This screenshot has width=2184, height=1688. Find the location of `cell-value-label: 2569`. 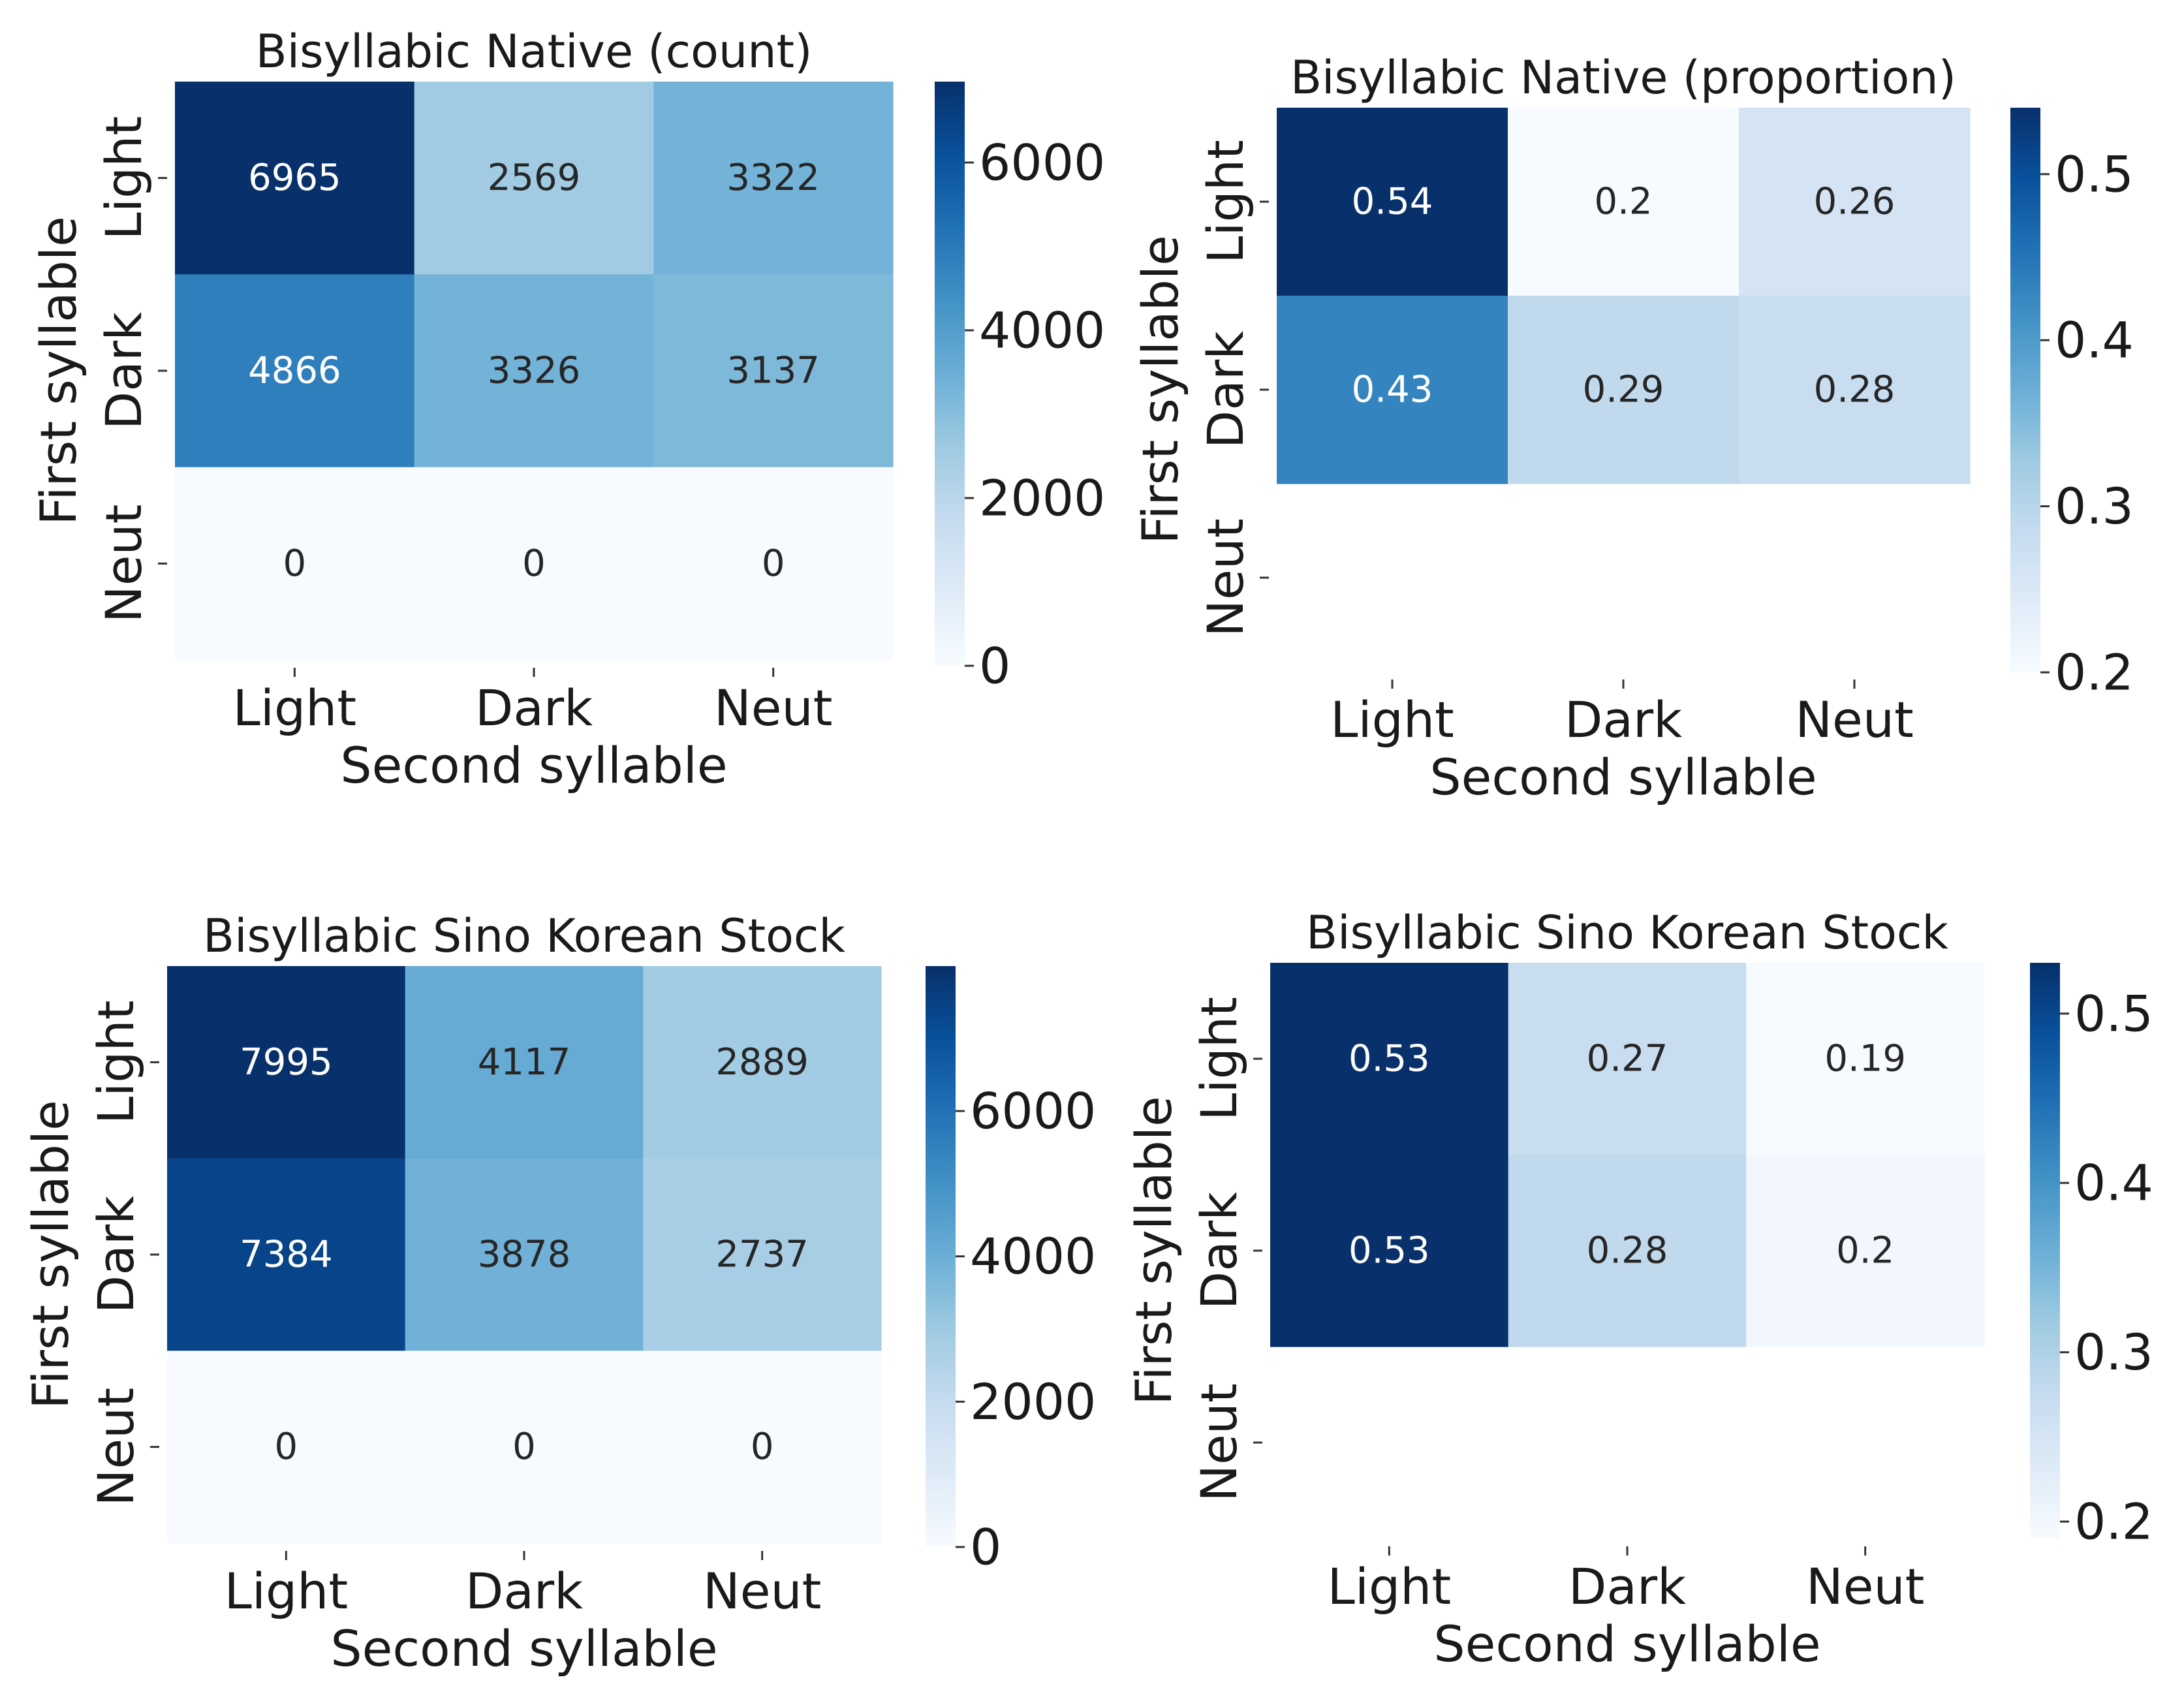

cell-value-label: 2569 is located at coordinates (534, 178).